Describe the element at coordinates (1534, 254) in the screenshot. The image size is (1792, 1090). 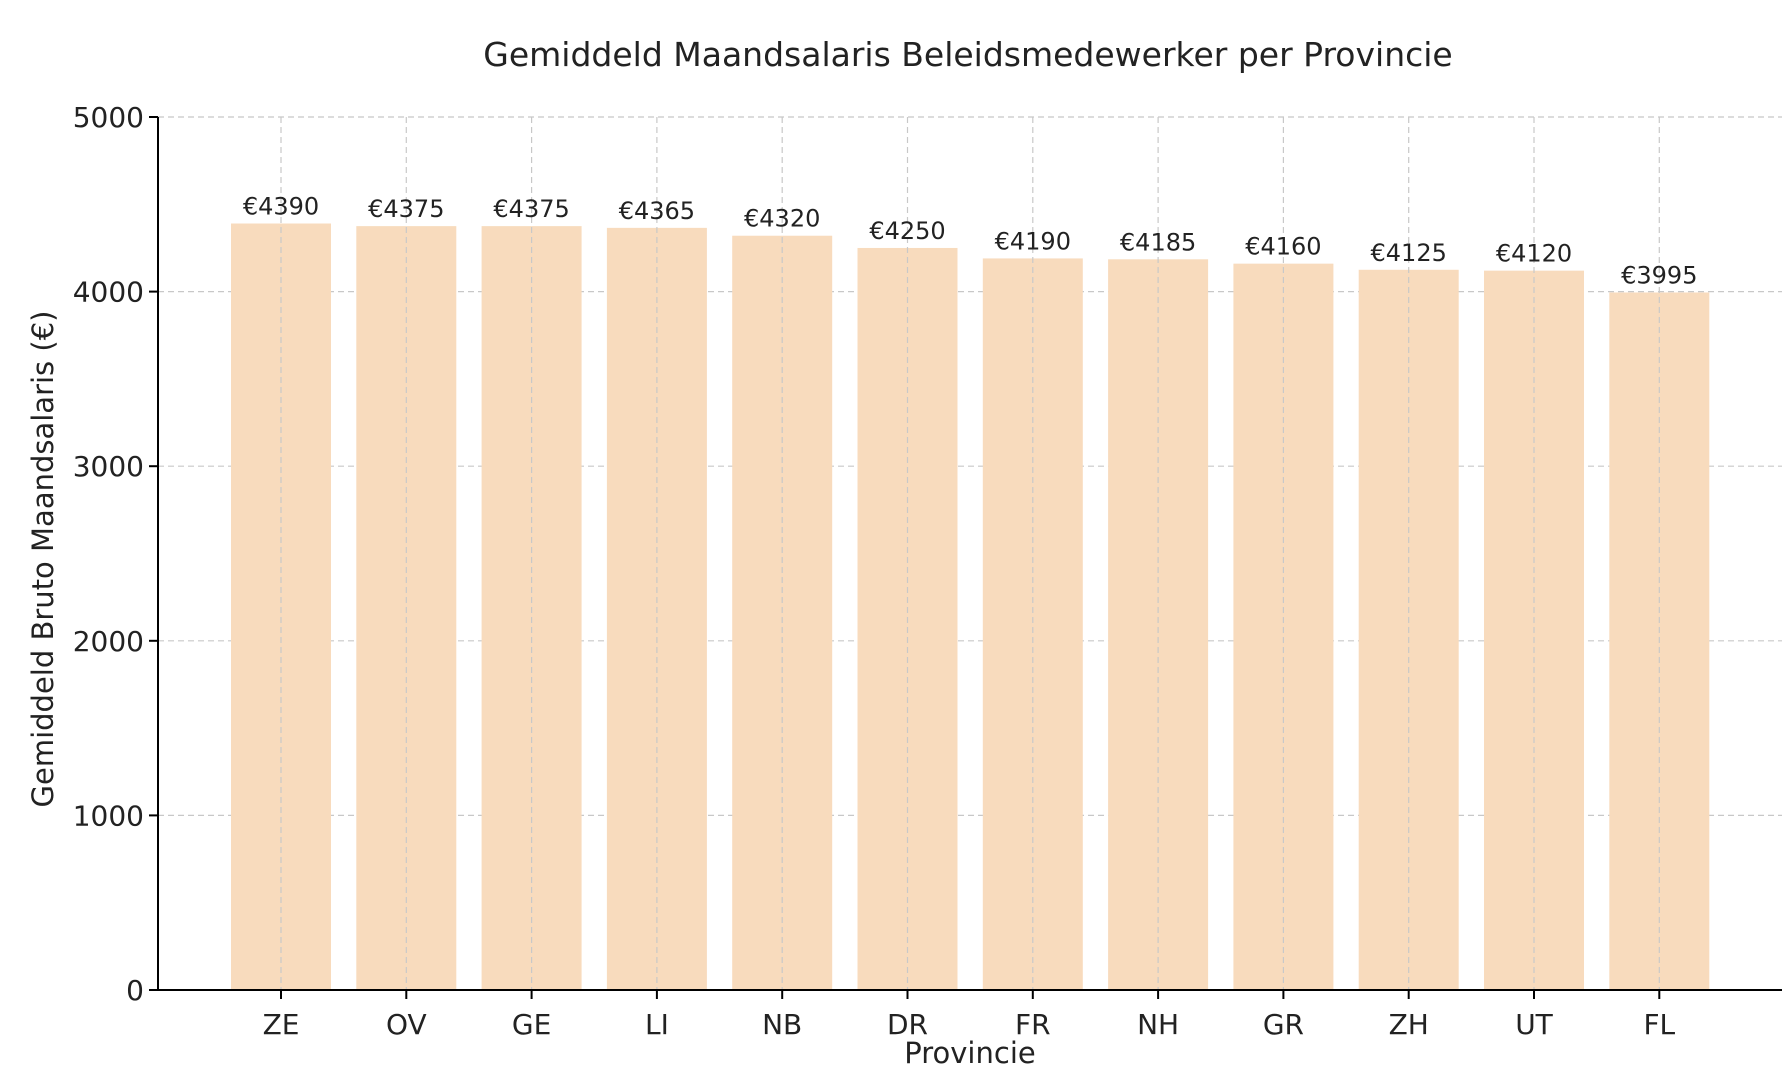
I see `data-label-ut: €4120` at that location.